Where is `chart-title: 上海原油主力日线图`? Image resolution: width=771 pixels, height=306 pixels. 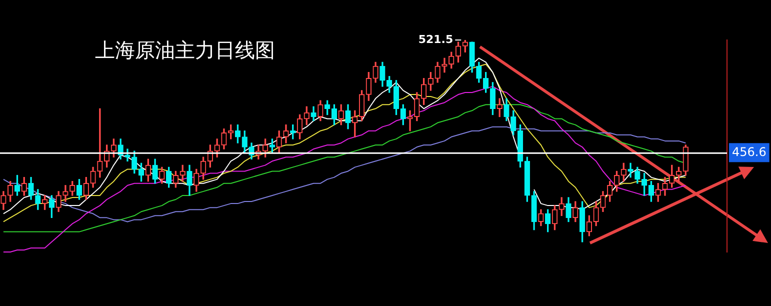
chart-title: 上海原油主力日线图 is located at coordinates (185, 50).